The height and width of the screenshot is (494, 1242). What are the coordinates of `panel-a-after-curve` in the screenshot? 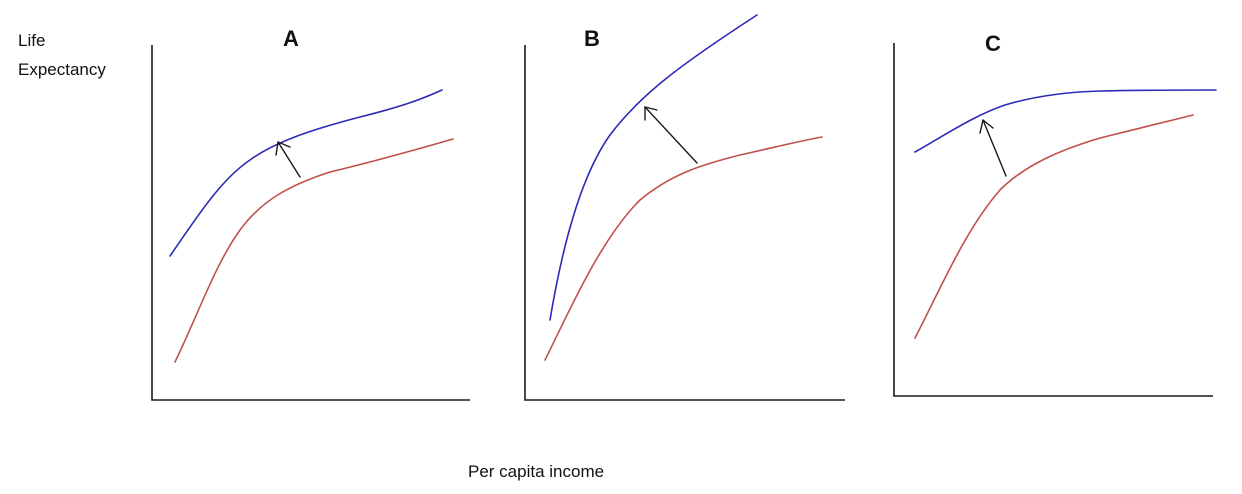 It's located at (306, 173).